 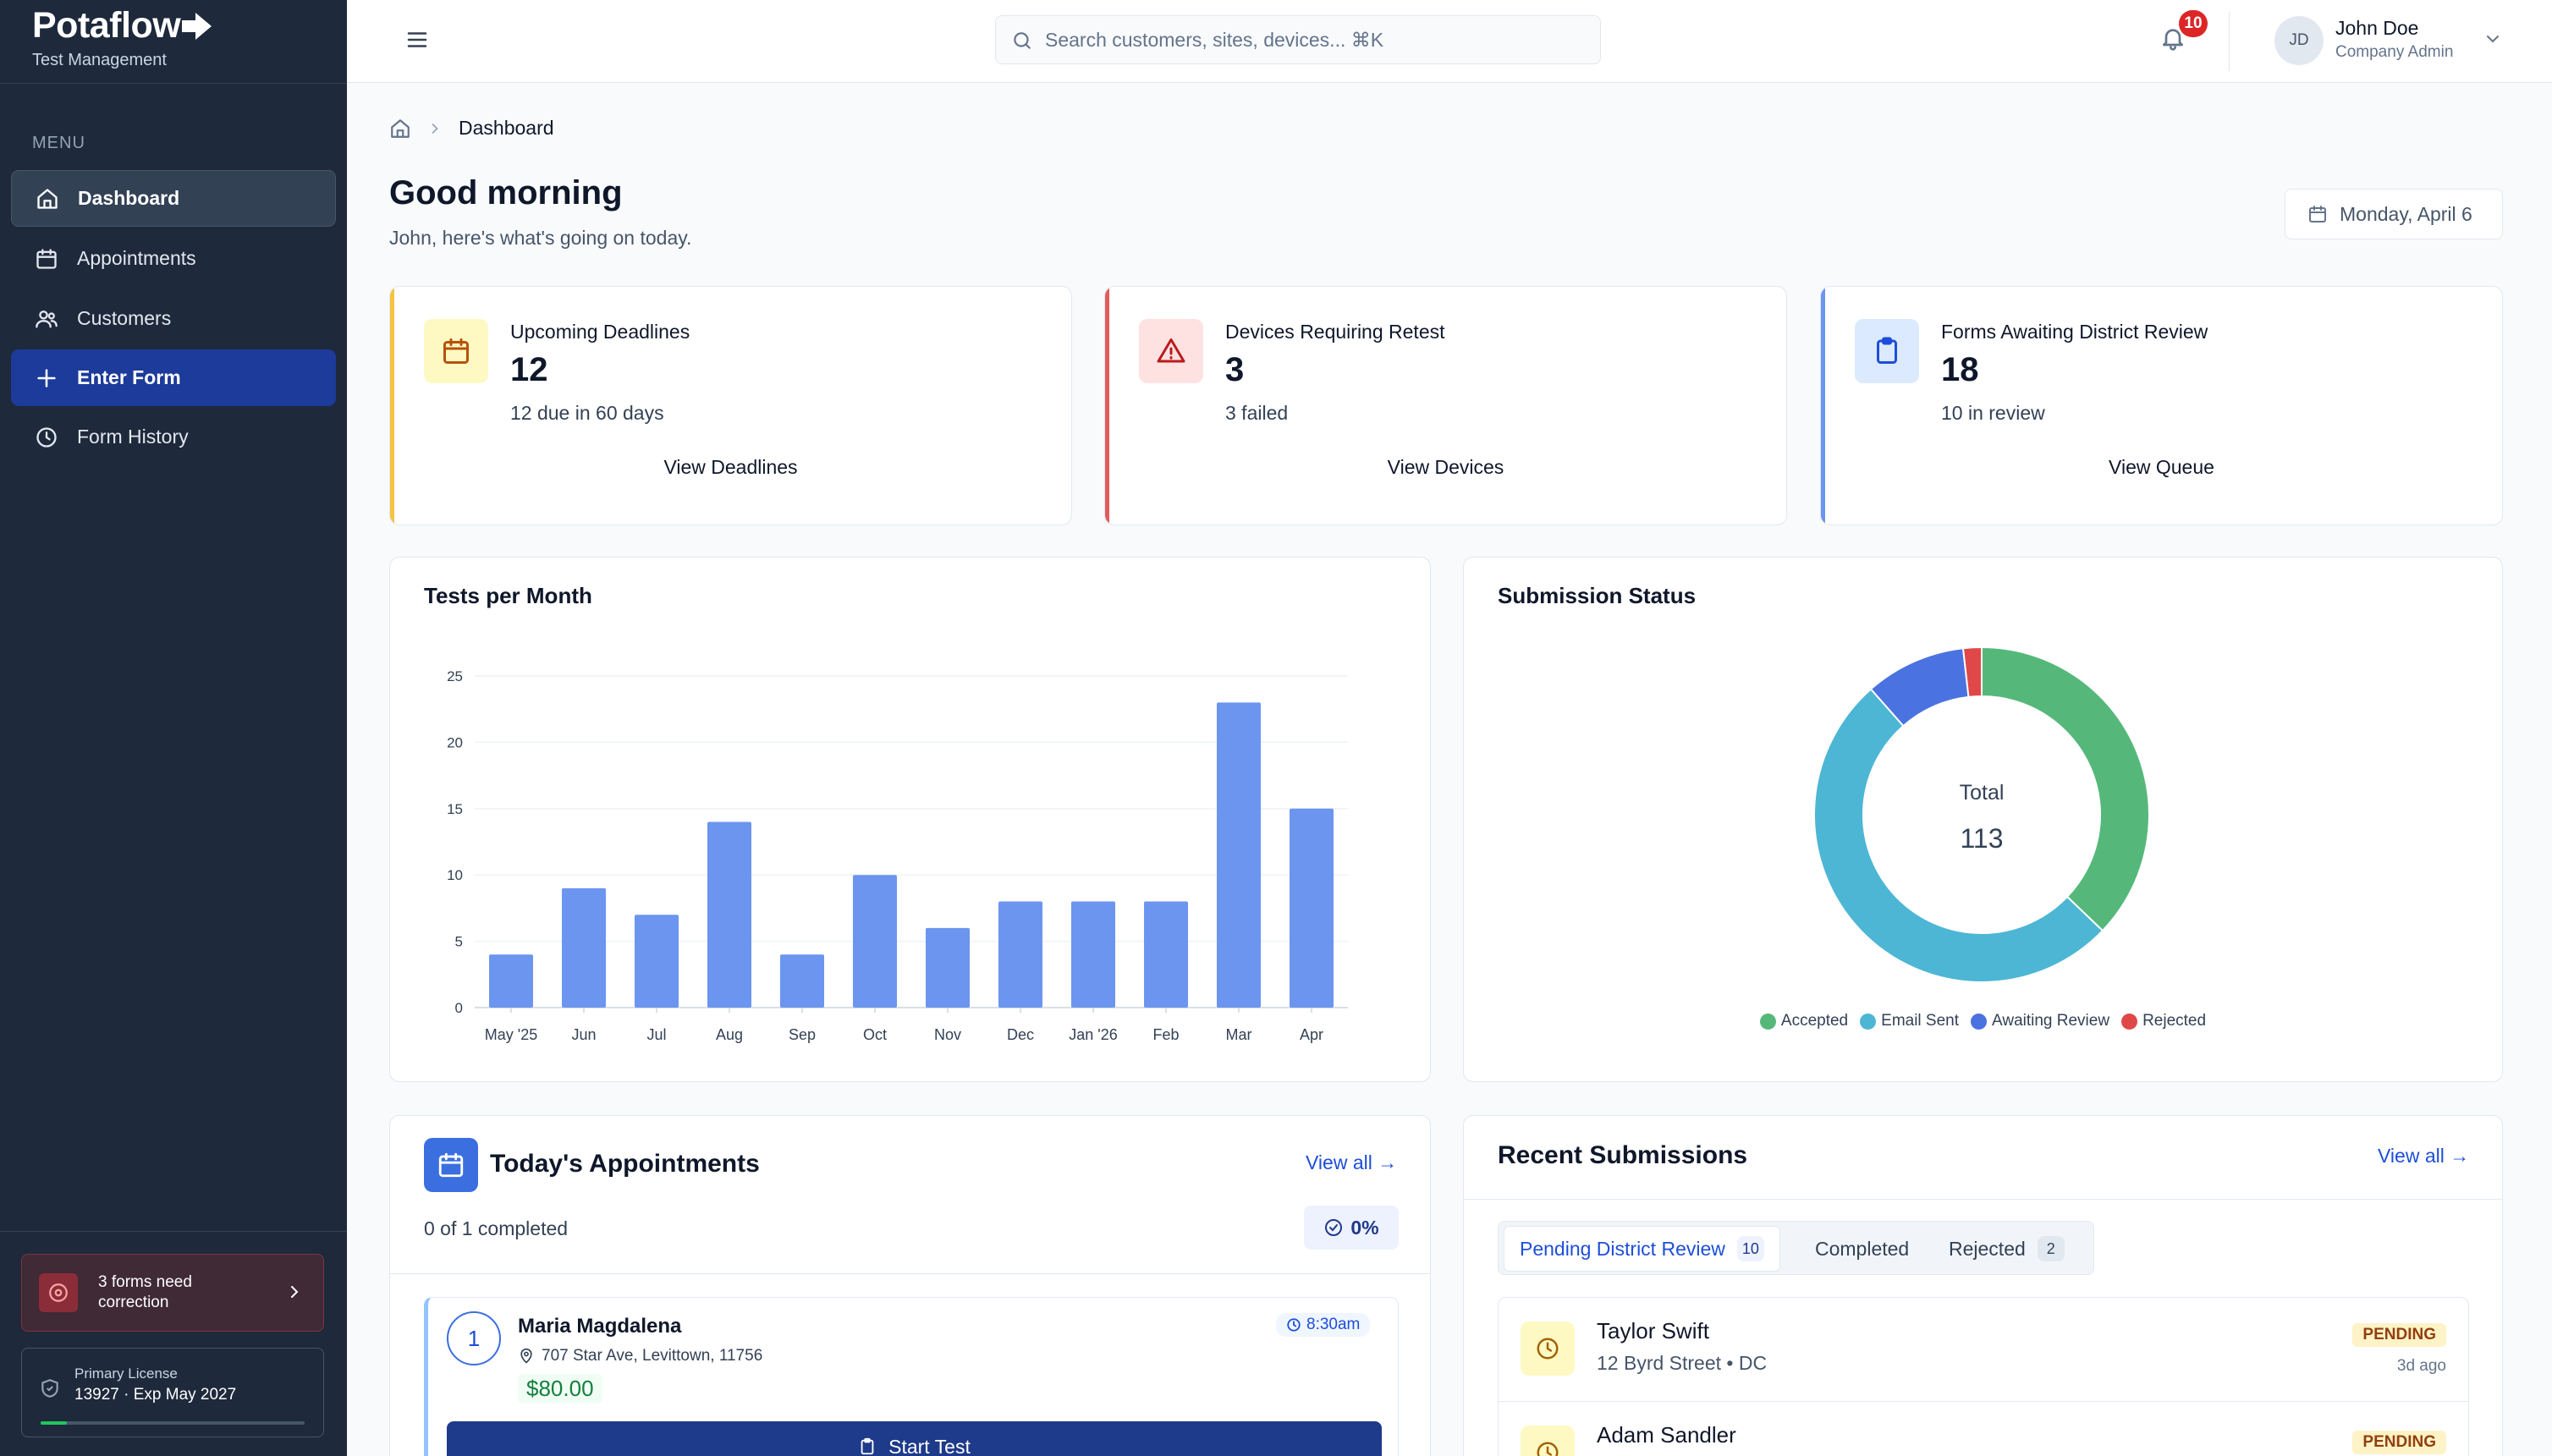 What do you see at coordinates (173, 437) in the screenshot?
I see `sidebar-item-form-history: Form History` at bounding box center [173, 437].